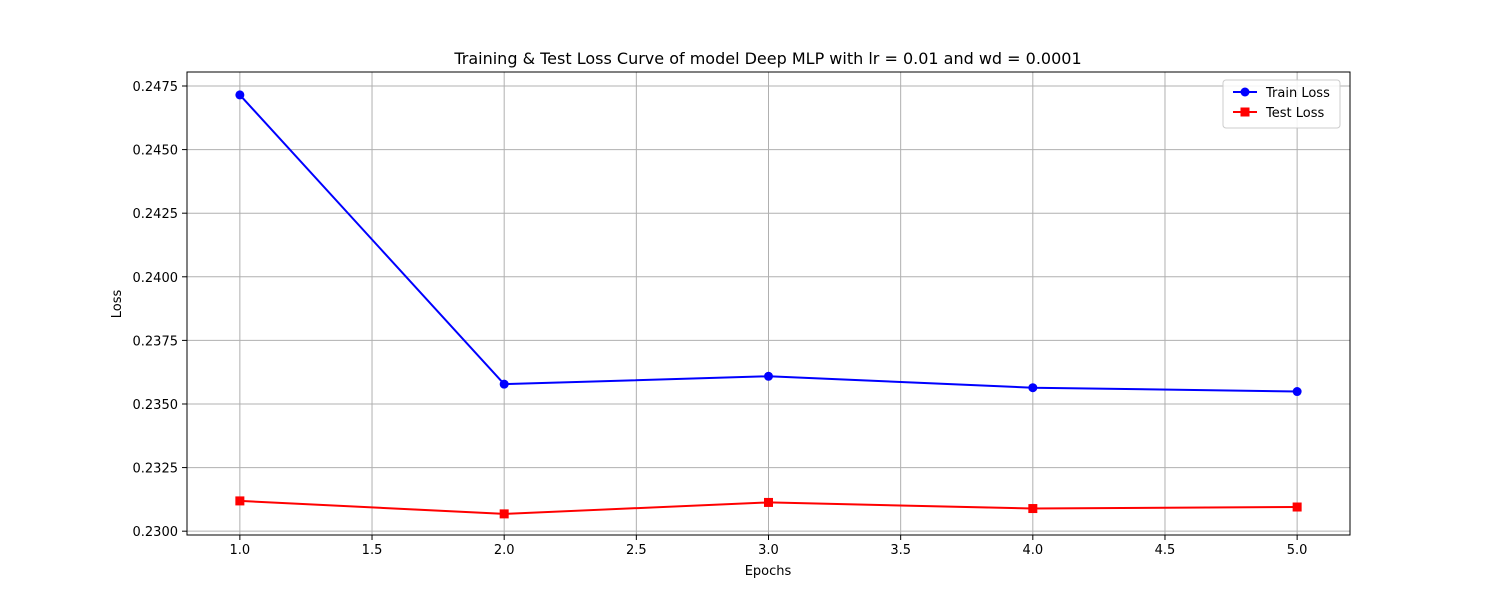  I want to click on x-tick-label: 5.0, so click(1297, 550).